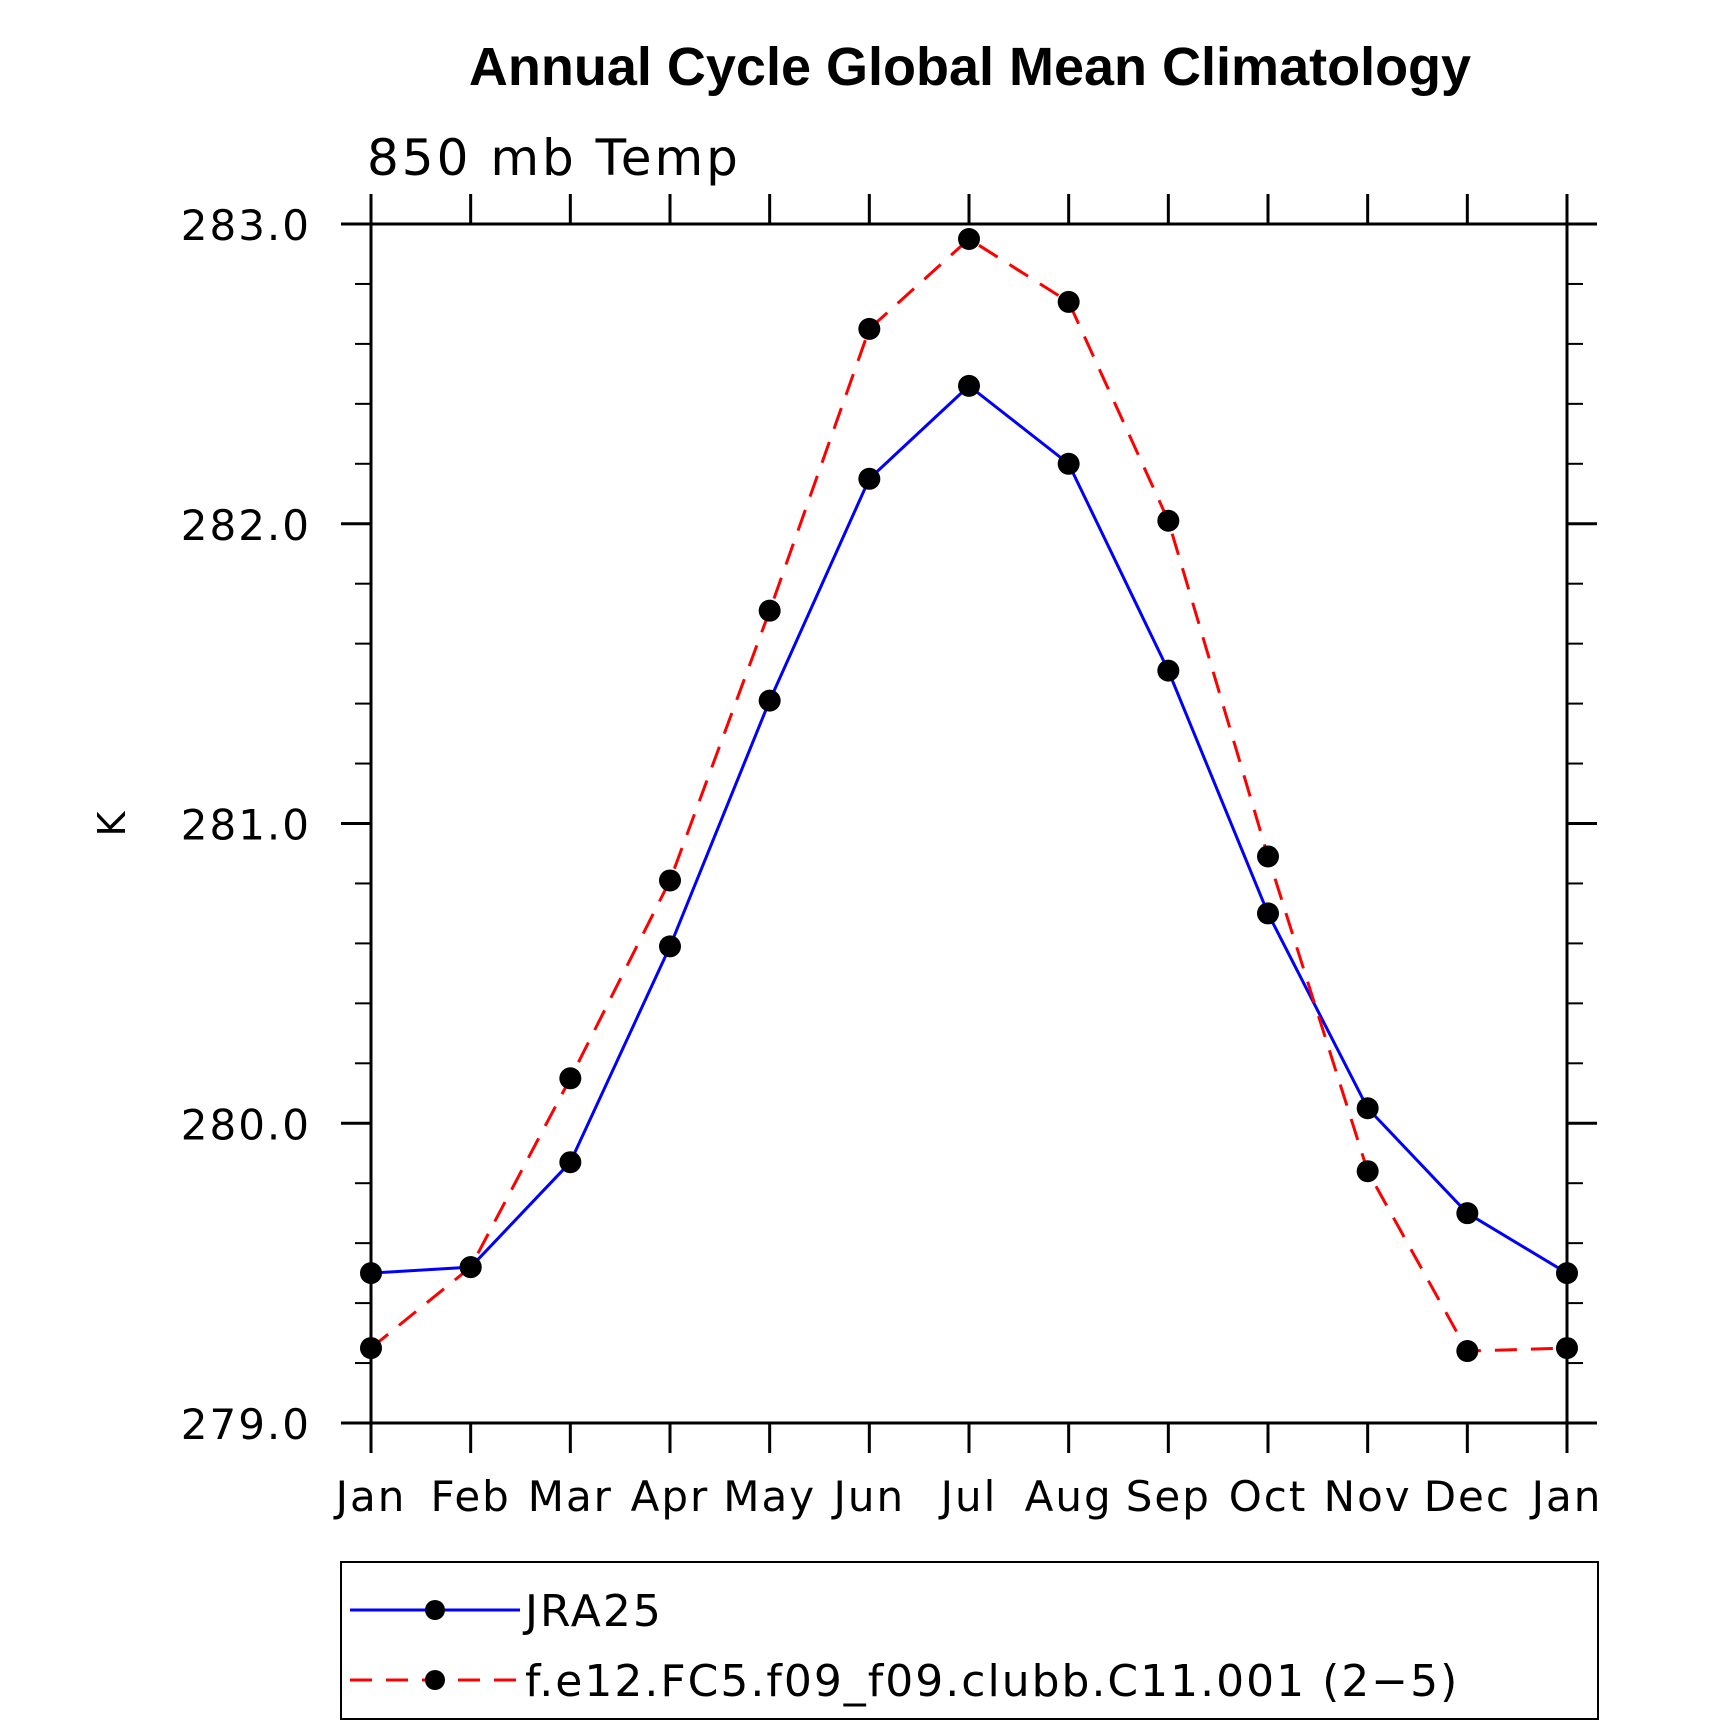 This screenshot has width=1710, height=1729. What do you see at coordinates (570, 1496) in the screenshot?
I see `x-tick-label: Mar` at bounding box center [570, 1496].